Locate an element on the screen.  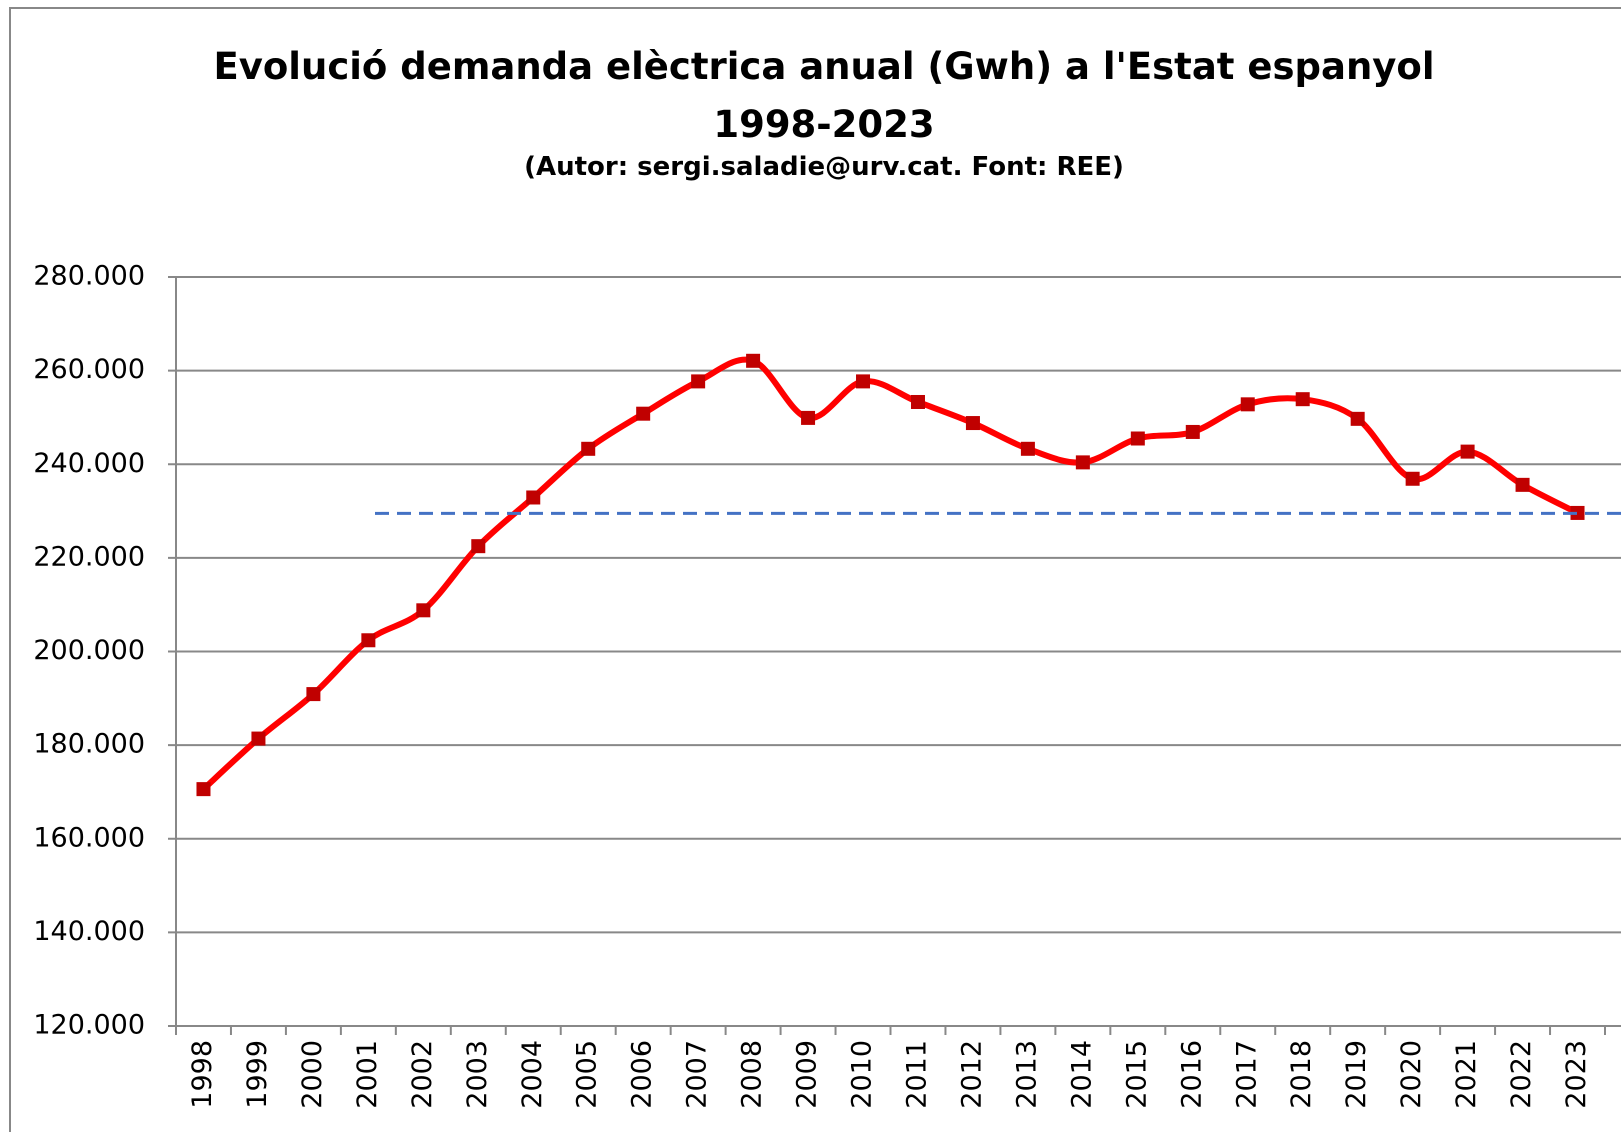
y-tick-label: 120.000 is located at coordinates (89, 1025).